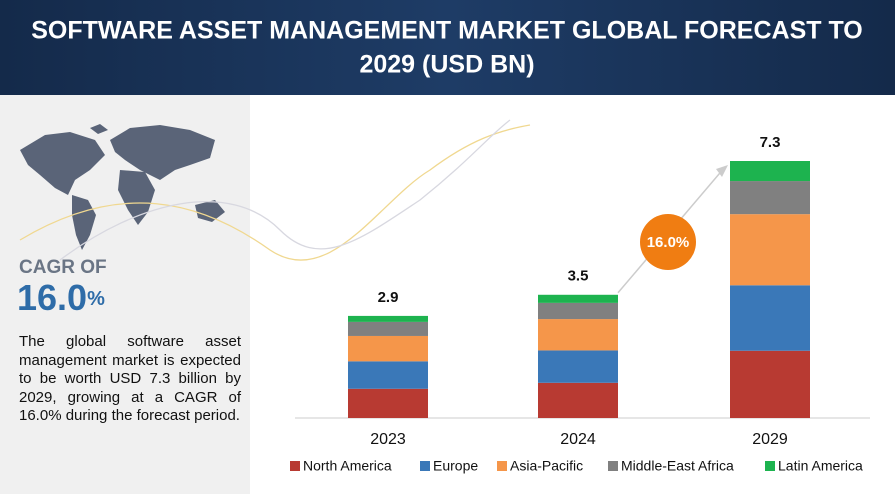 The image size is (895, 494). I want to click on cagr-badge-label: 16.0%, so click(668, 242).